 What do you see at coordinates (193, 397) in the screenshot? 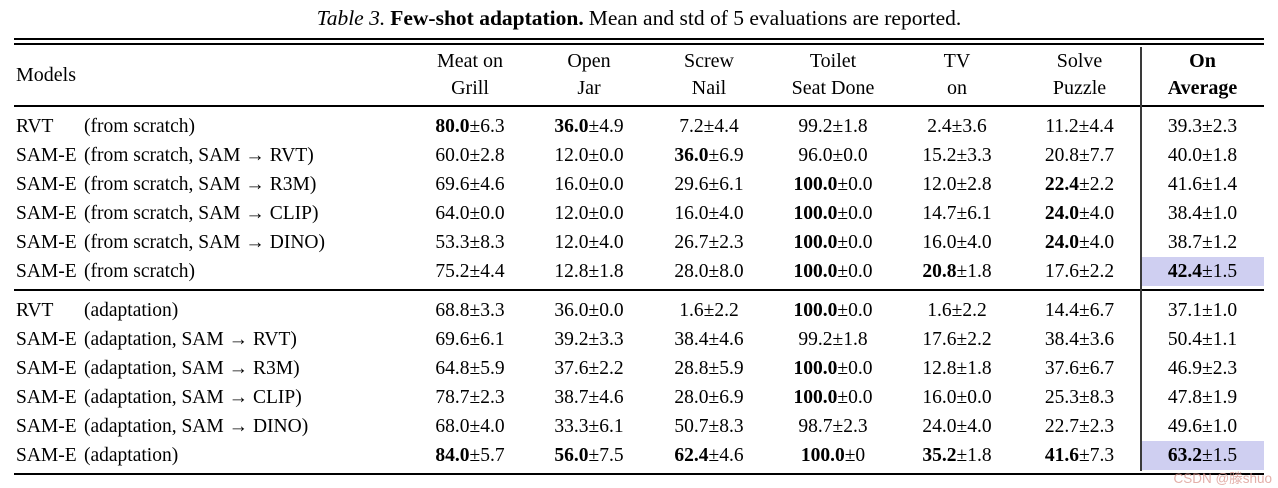
I see `model-variant: (adaptation, SAM → CLIP)` at bounding box center [193, 397].